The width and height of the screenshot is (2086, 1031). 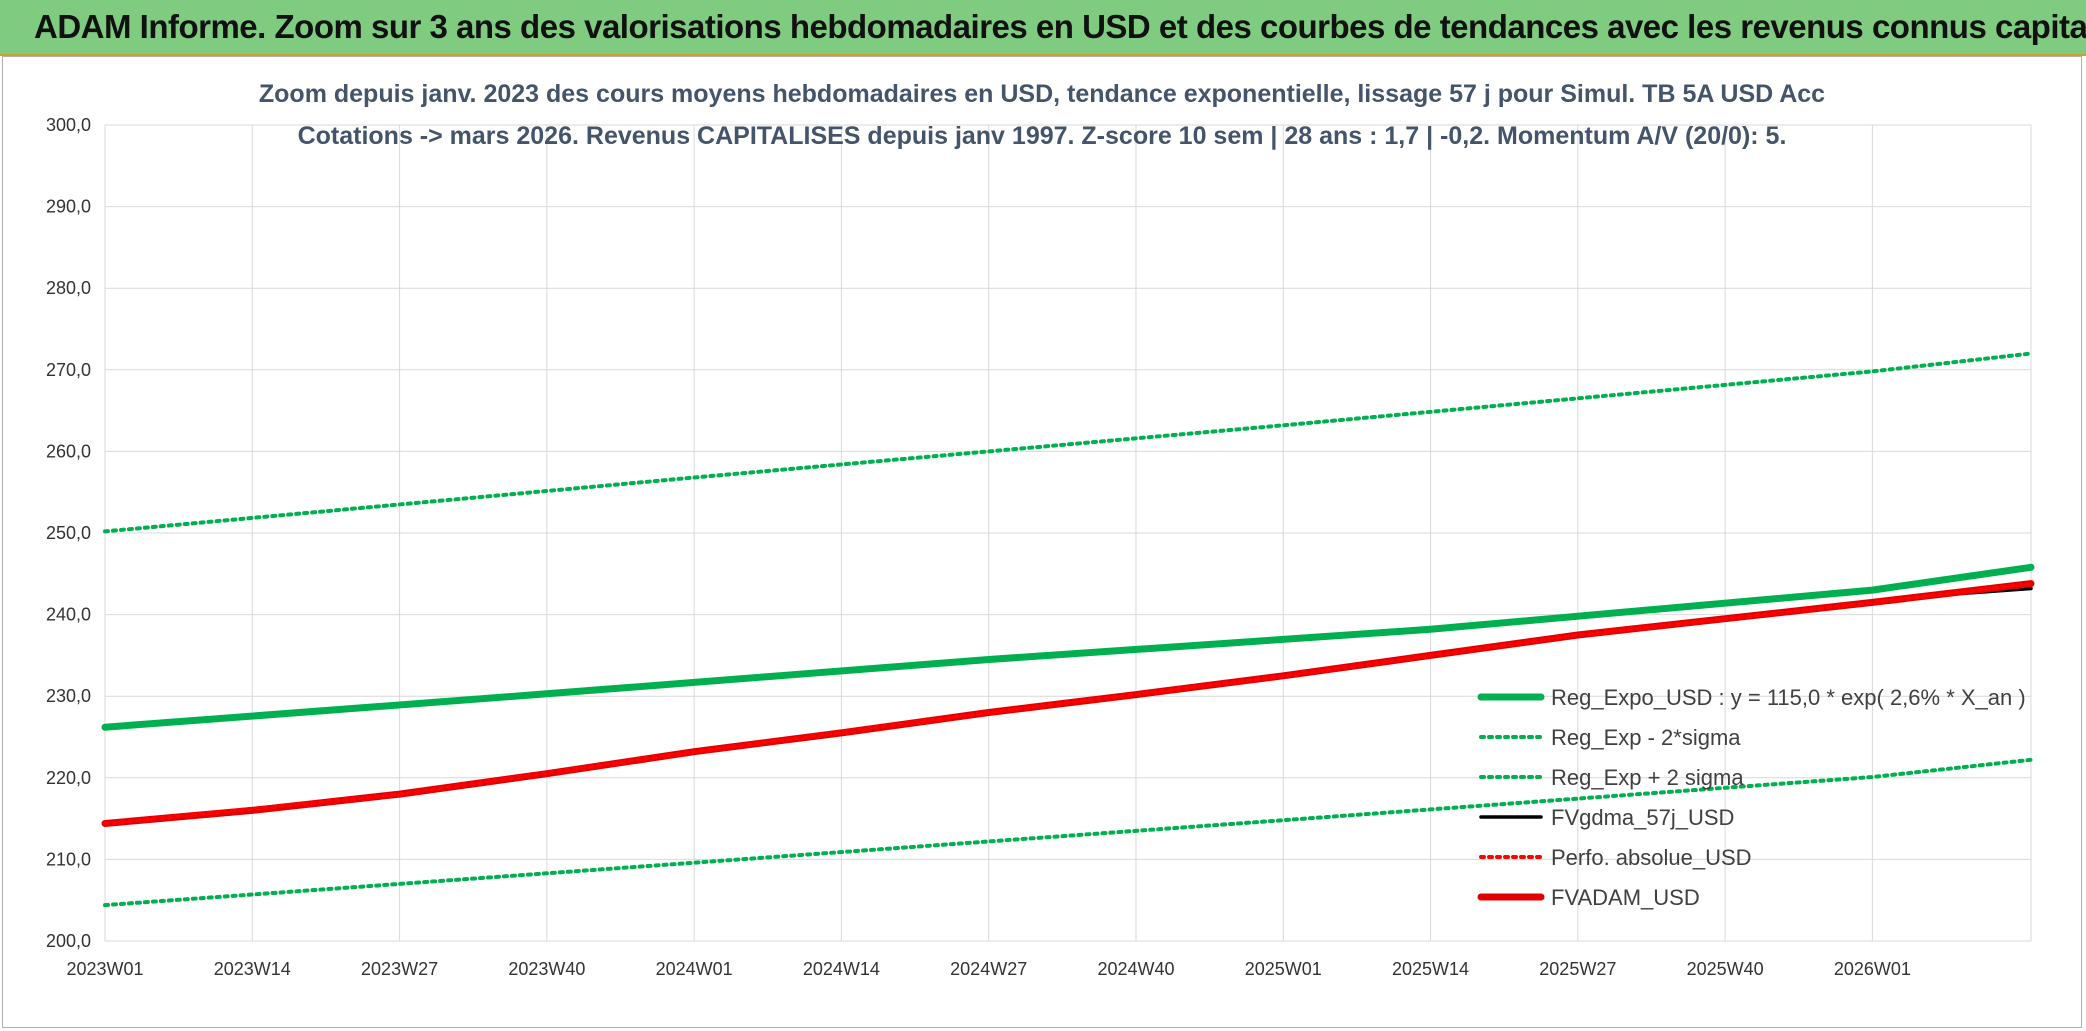 I want to click on x-tick-label: 2023W01, so click(x=104, y=969).